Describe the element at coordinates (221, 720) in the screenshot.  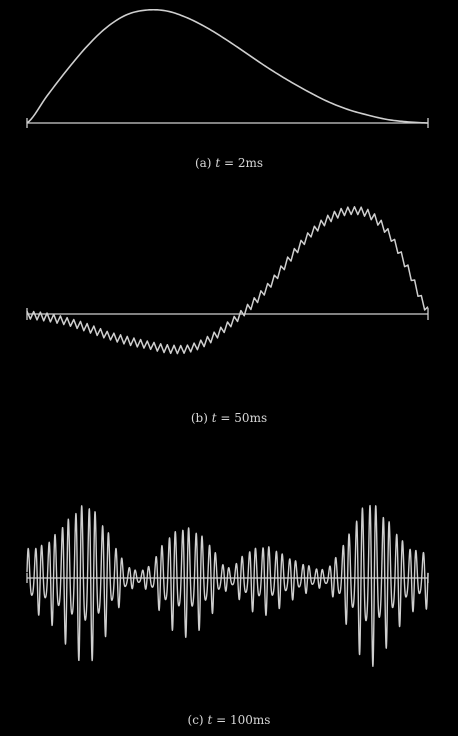
I see `caption-c-equals: =` at that location.